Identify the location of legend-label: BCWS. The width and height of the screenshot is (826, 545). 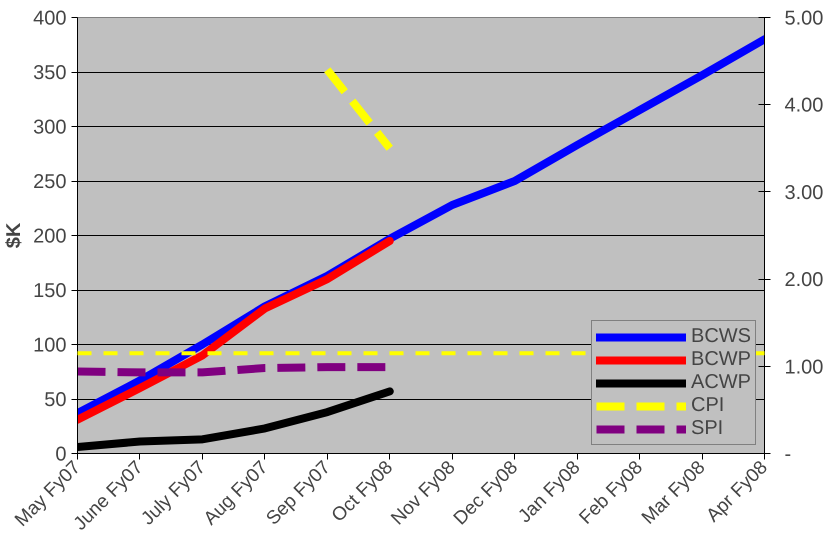
(721, 336).